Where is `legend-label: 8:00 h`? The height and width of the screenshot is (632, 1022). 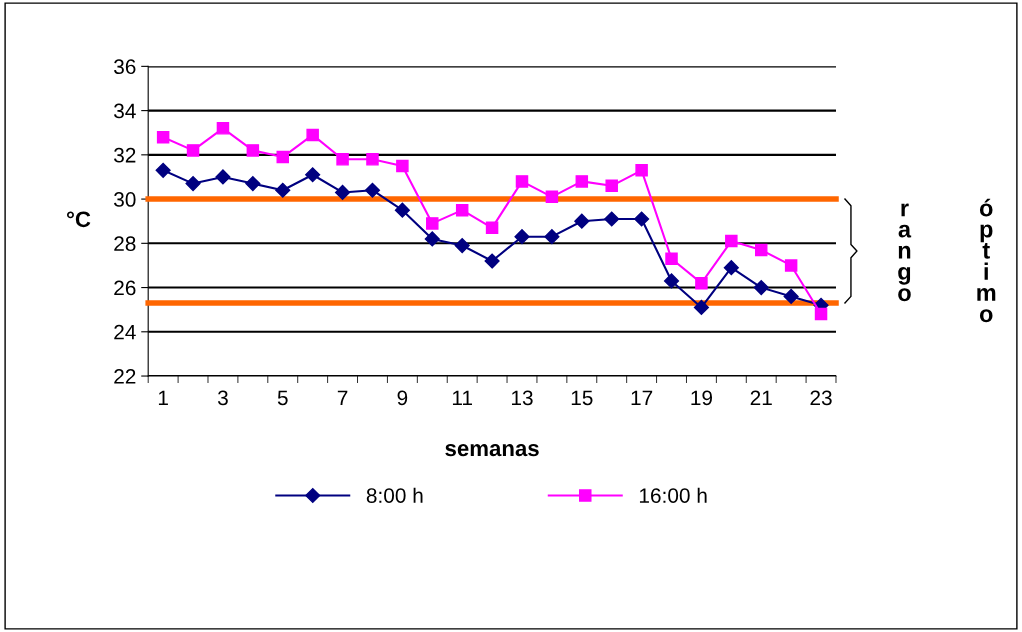
legend-label: 8:00 h is located at coordinates (394, 495).